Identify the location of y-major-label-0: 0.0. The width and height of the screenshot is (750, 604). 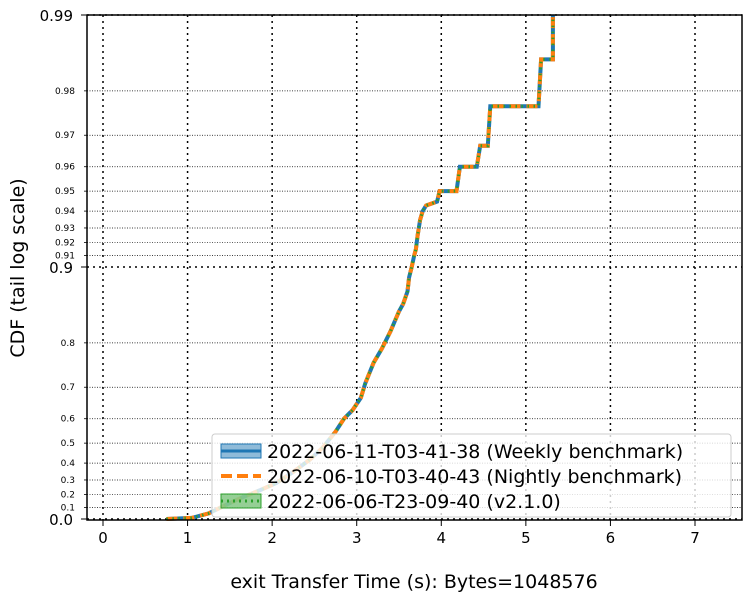
(61, 520).